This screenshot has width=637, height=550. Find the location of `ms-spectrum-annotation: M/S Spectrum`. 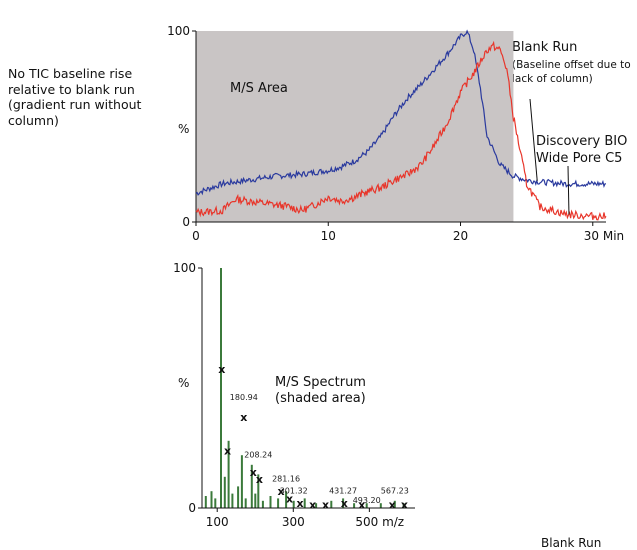

ms-spectrum-annotation: M/S Spectrum is located at coordinates (320, 382).